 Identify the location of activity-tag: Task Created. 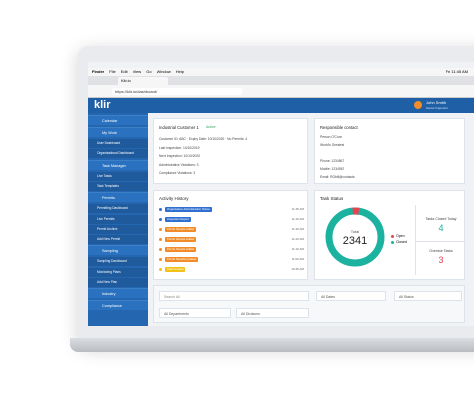
(175, 269).